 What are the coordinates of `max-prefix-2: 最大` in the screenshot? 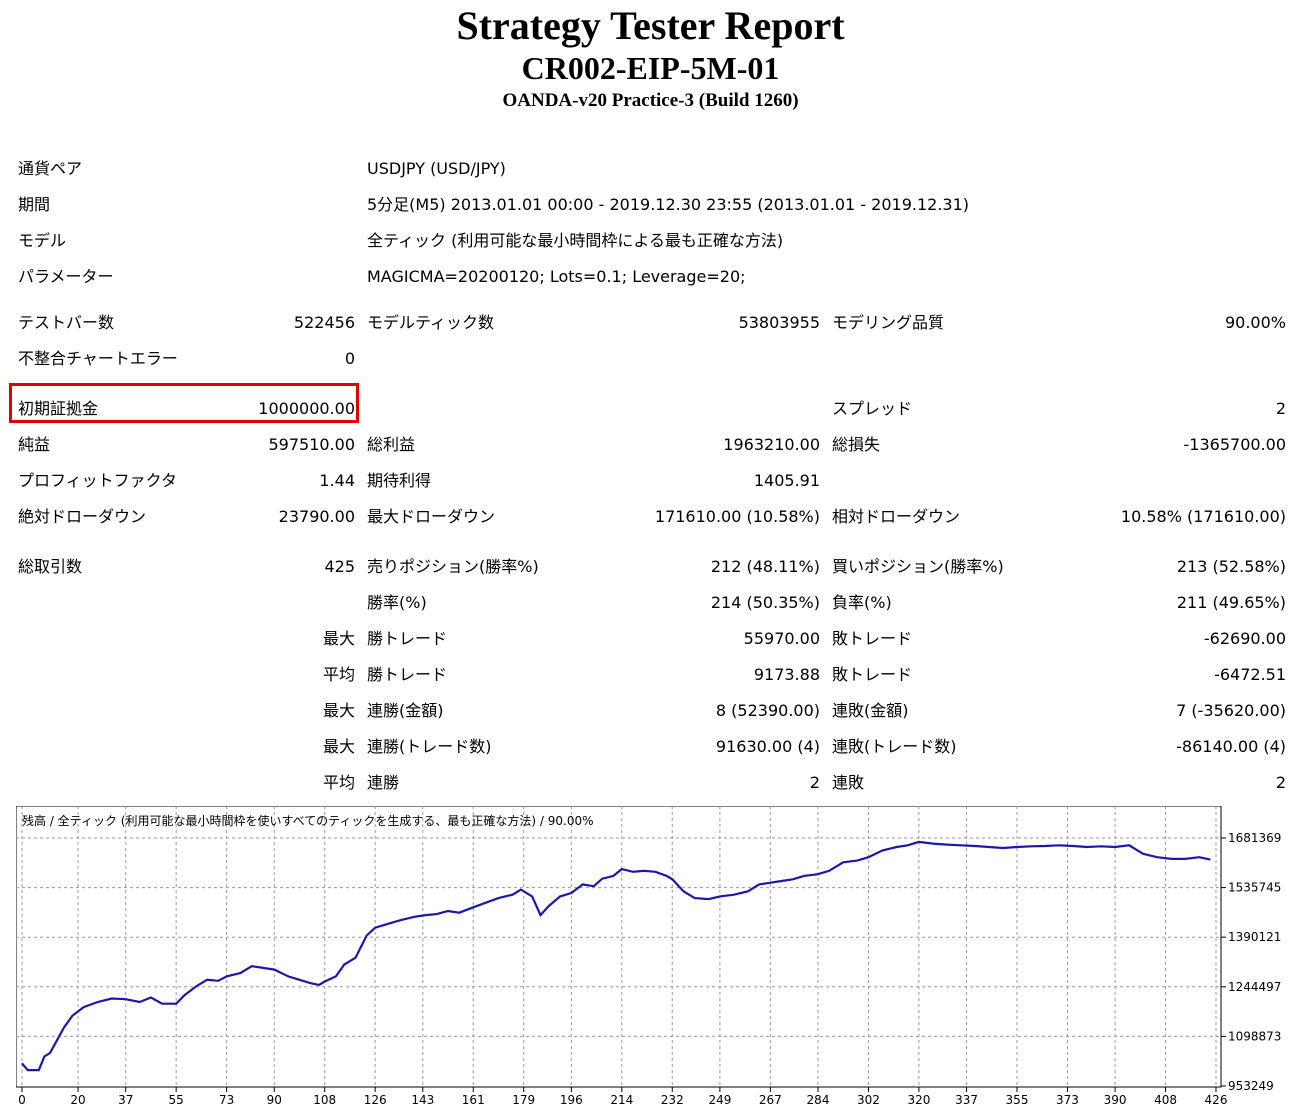 It's located at (338, 710).